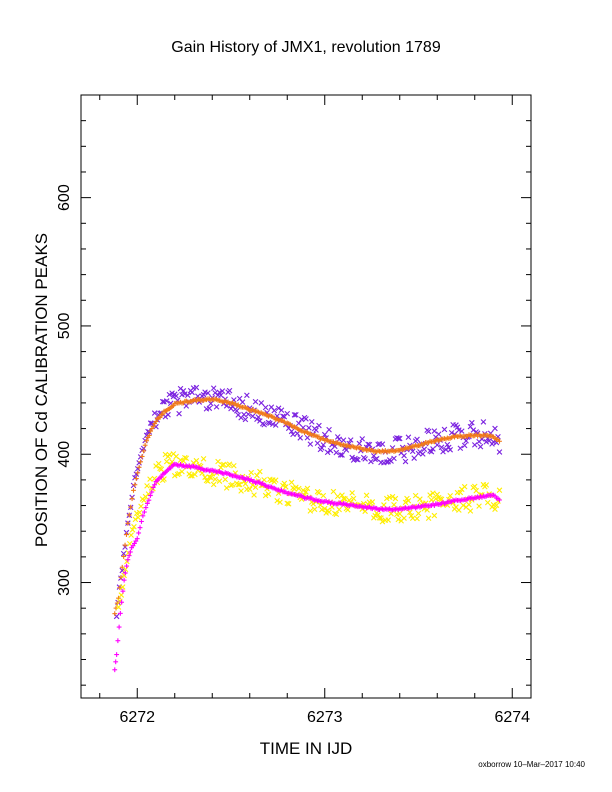  I want to click on chart-title: Gain History of JMX1, revolution 1789, so click(306, 47).